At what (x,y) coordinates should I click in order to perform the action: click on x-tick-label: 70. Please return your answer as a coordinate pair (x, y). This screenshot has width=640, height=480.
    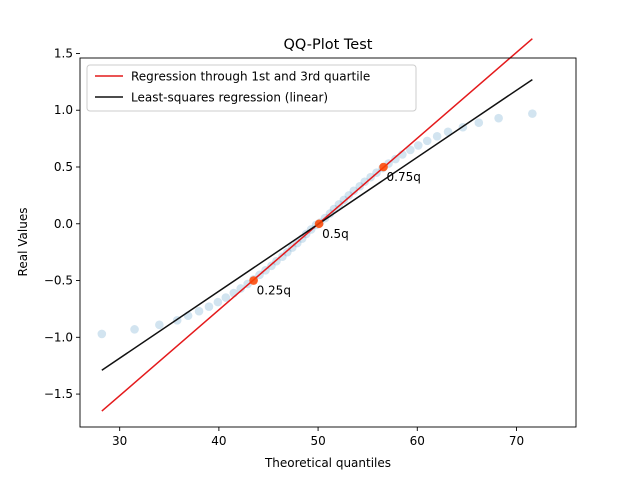
    Looking at the image, I should click on (516, 441).